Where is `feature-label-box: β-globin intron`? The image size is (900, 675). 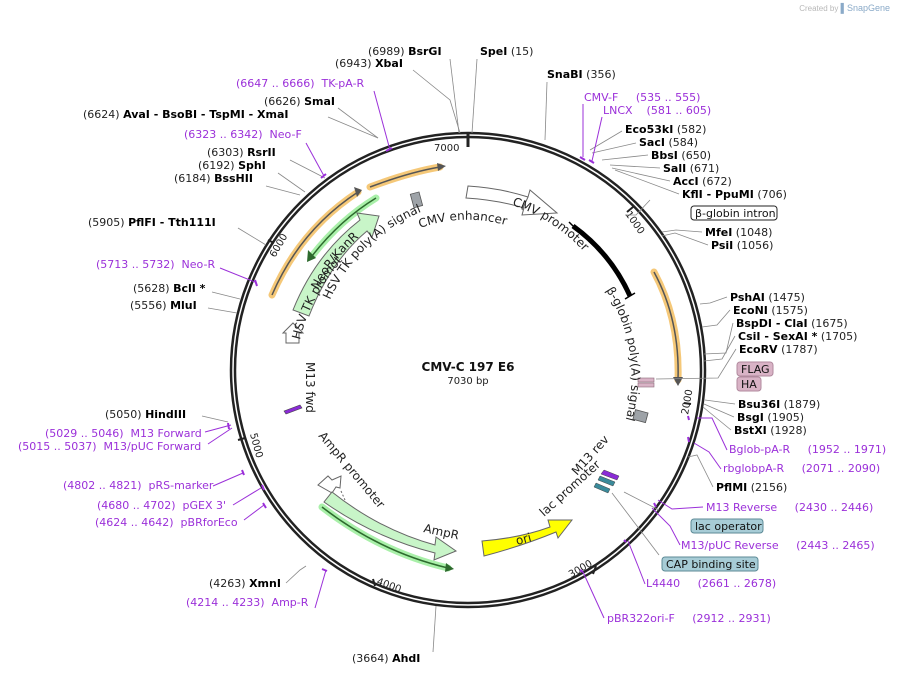 feature-label-box: β-globin intron is located at coordinates (734, 213).